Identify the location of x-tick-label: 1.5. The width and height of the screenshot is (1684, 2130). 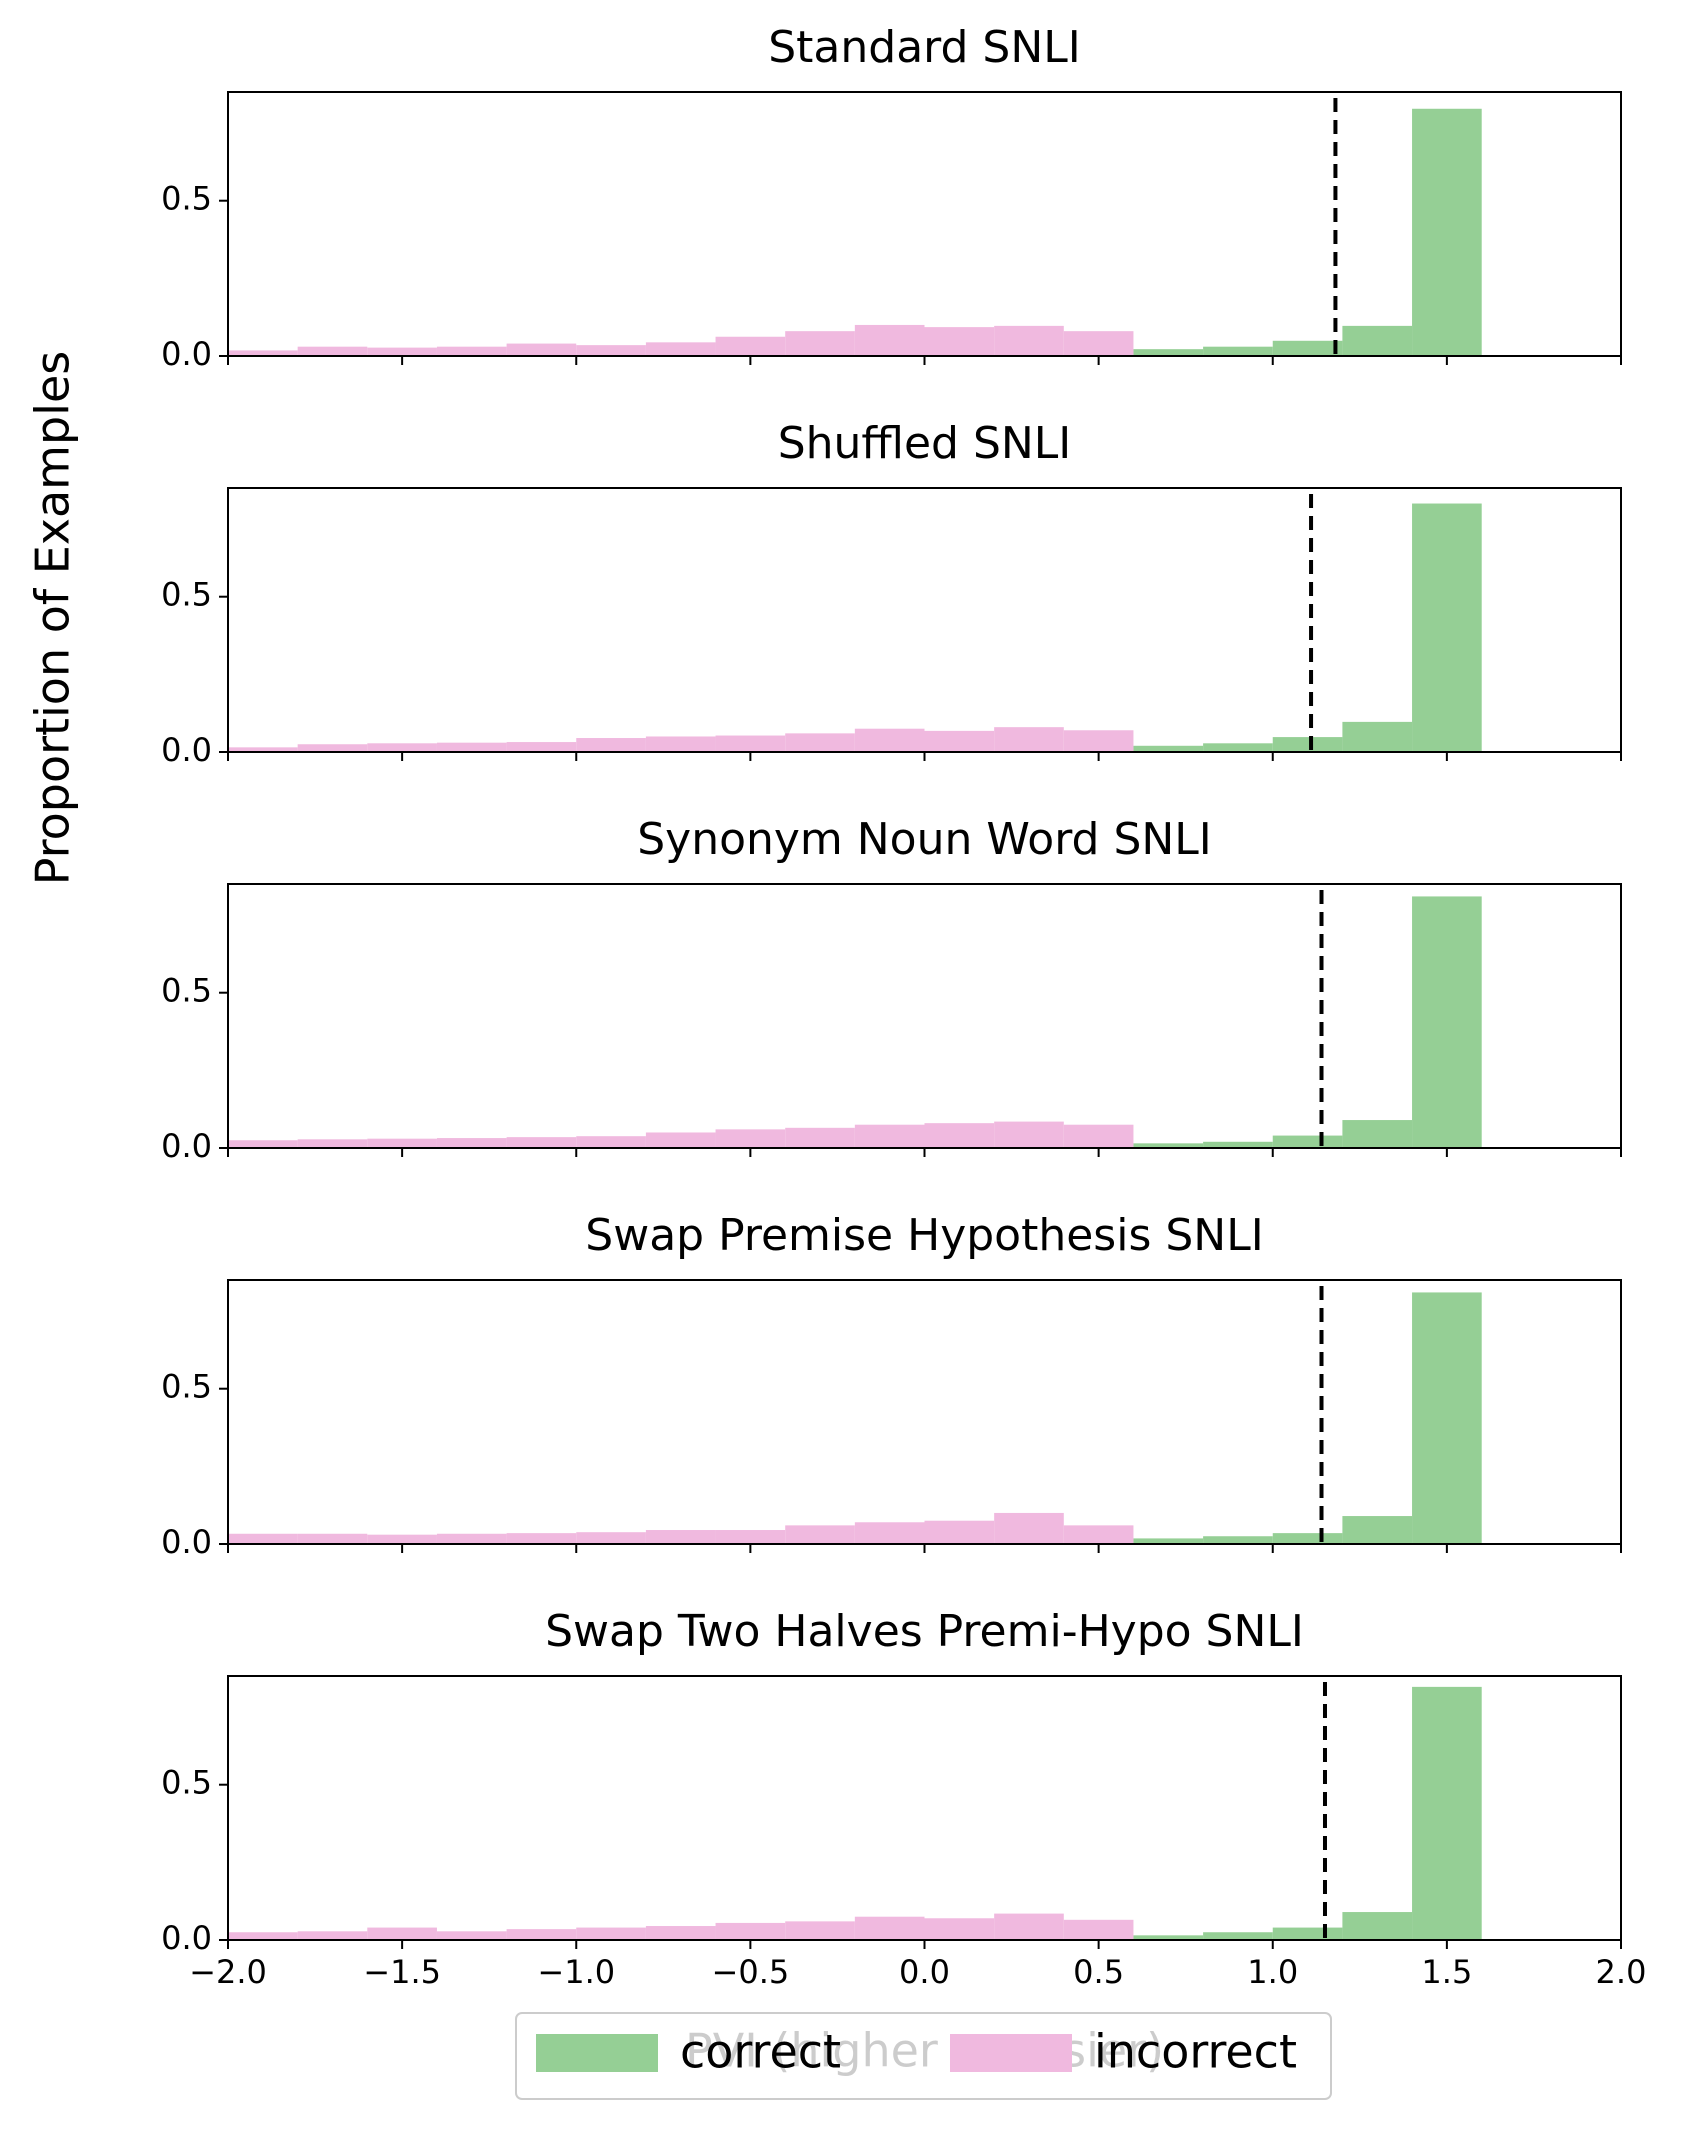
(1446, 1972).